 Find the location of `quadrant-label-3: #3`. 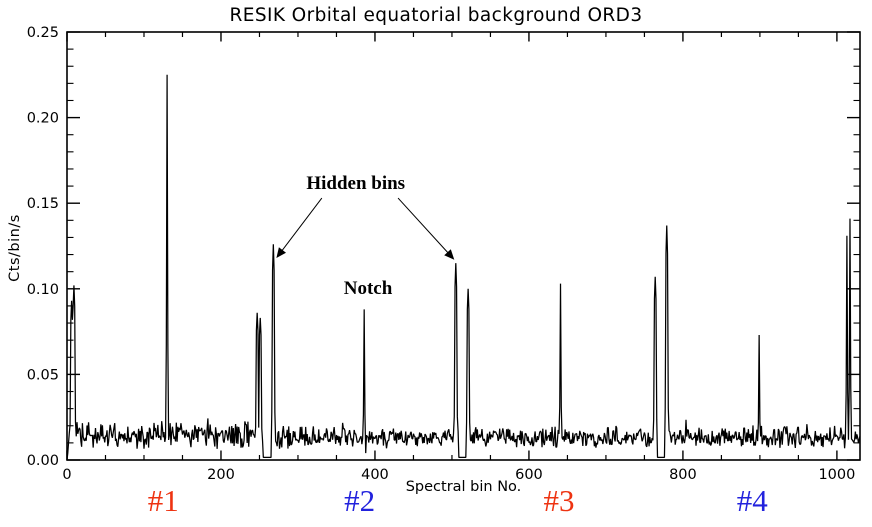

quadrant-label-3: #3 is located at coordinates (559, 500).